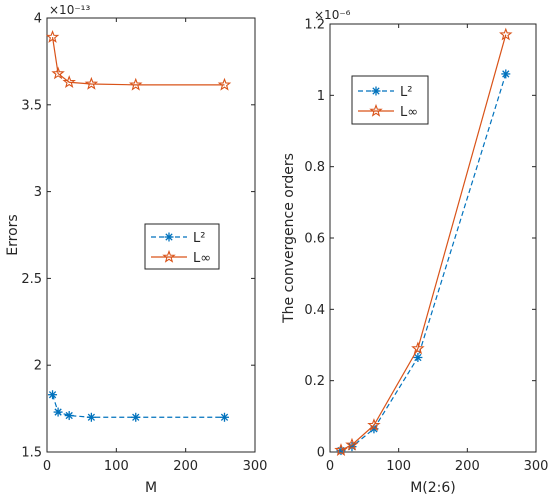 This screenshot has height=499, width=550. What do you see at coordinates (332, 15) in the screenshot?
I see `right-y-exponent: ×10⁻⁶` at bounding box center [332, 15].